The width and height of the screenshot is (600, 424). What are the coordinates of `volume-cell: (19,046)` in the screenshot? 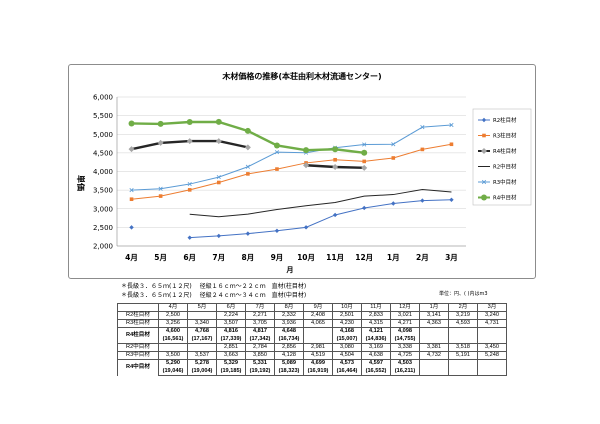 It's located at (173, 371).